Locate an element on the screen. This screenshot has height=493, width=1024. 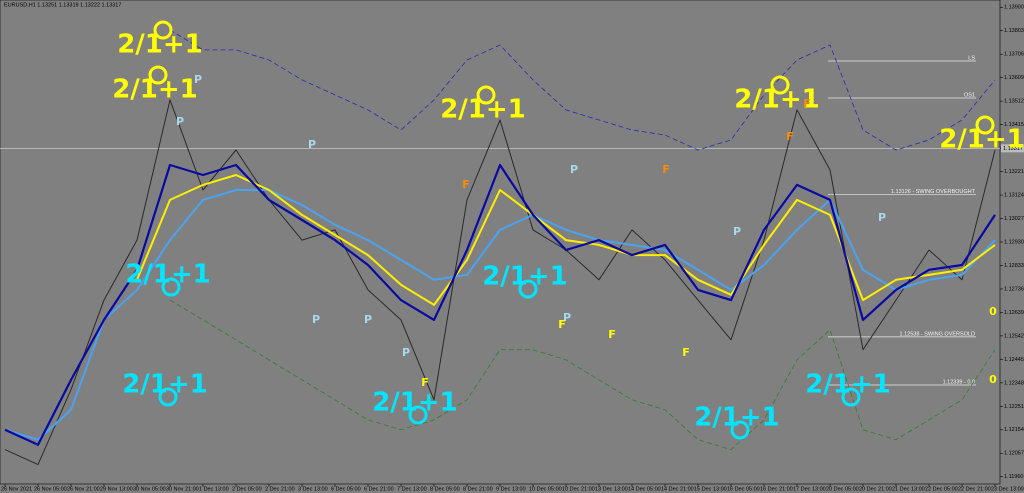
x-tick-label: 2 Dec 21:00 is located at coordinates (280, 489).